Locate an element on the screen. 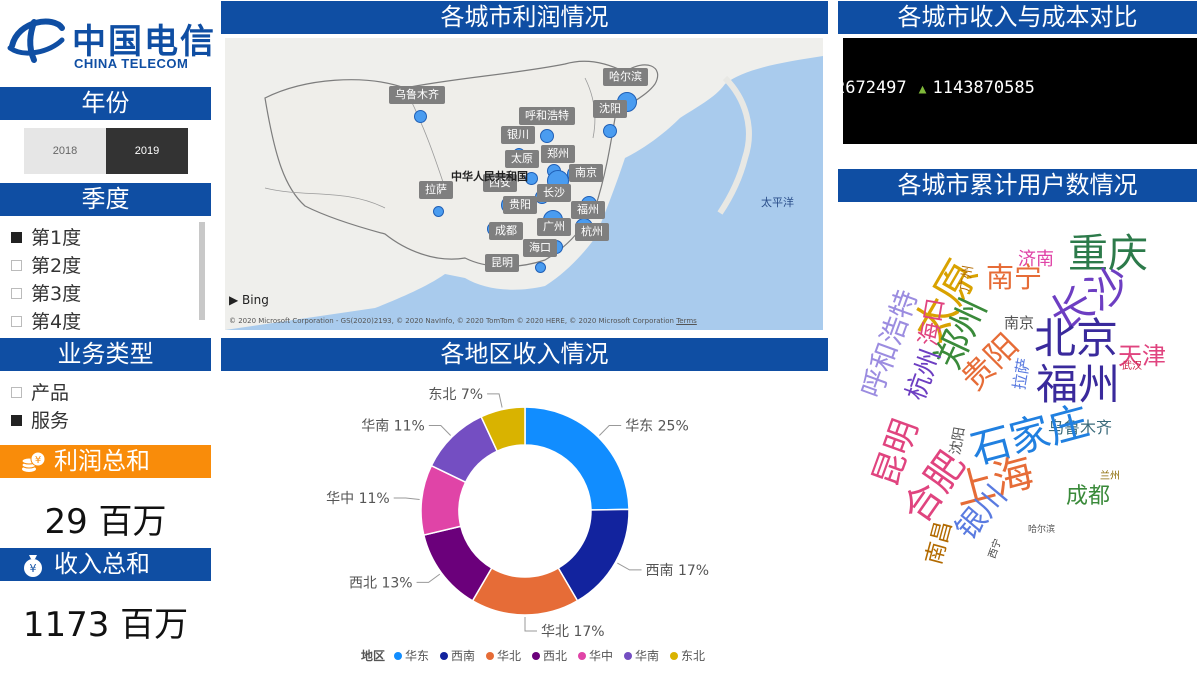  profit-kpi-value: 29 百万 is located at coordinates (105, 522).